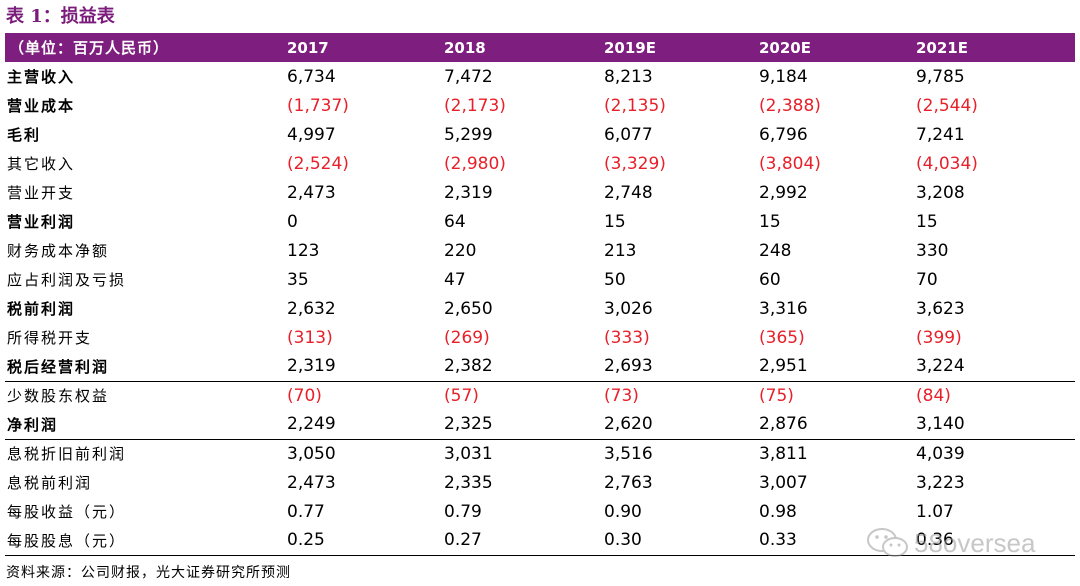  Describe the element at coordinates (940, 308) in the screenshot. I see `row-value: 3,623` at that location.